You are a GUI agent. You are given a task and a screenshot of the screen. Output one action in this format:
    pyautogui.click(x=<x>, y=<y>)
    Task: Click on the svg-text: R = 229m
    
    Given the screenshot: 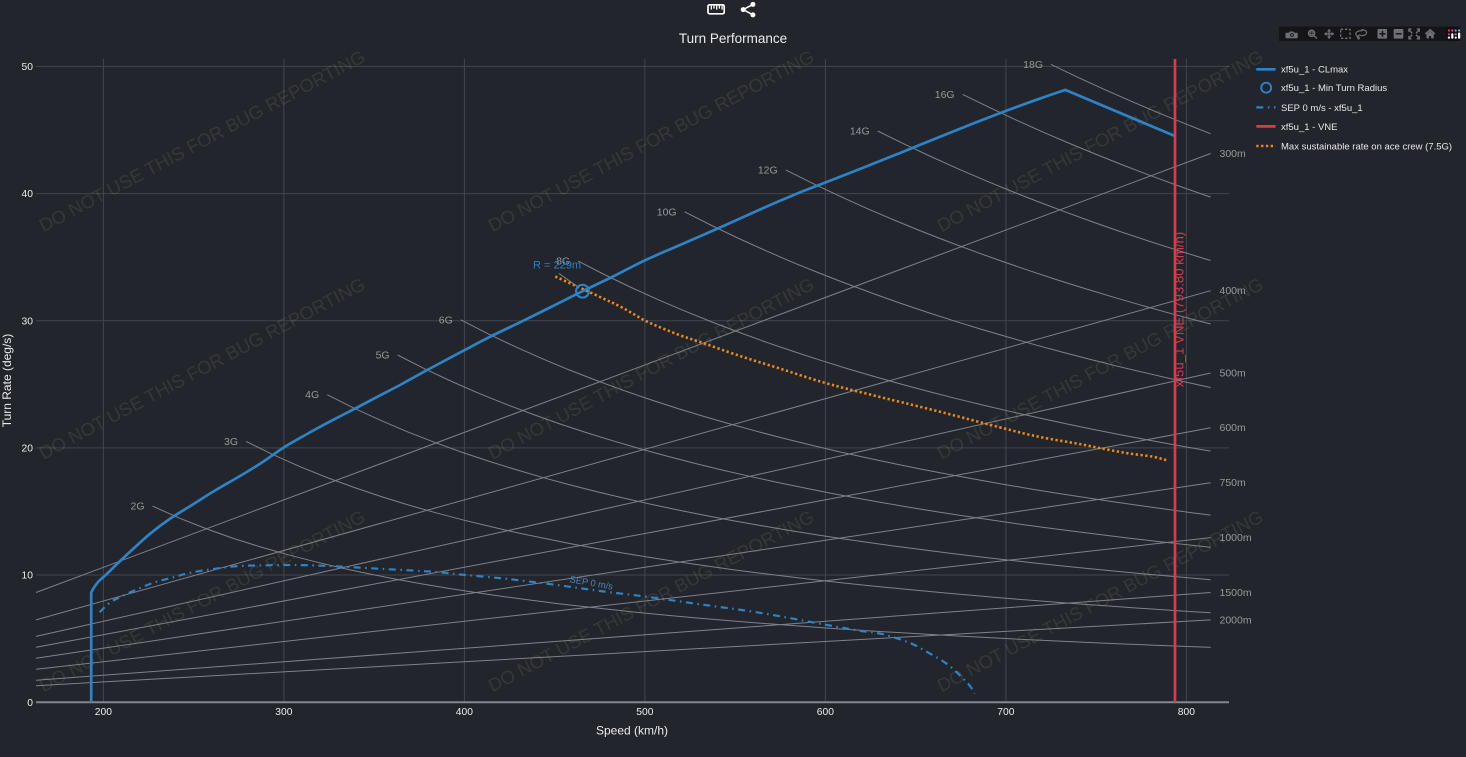 What is the action you would take?
    pyautogui.click(x=557, y=266)
    